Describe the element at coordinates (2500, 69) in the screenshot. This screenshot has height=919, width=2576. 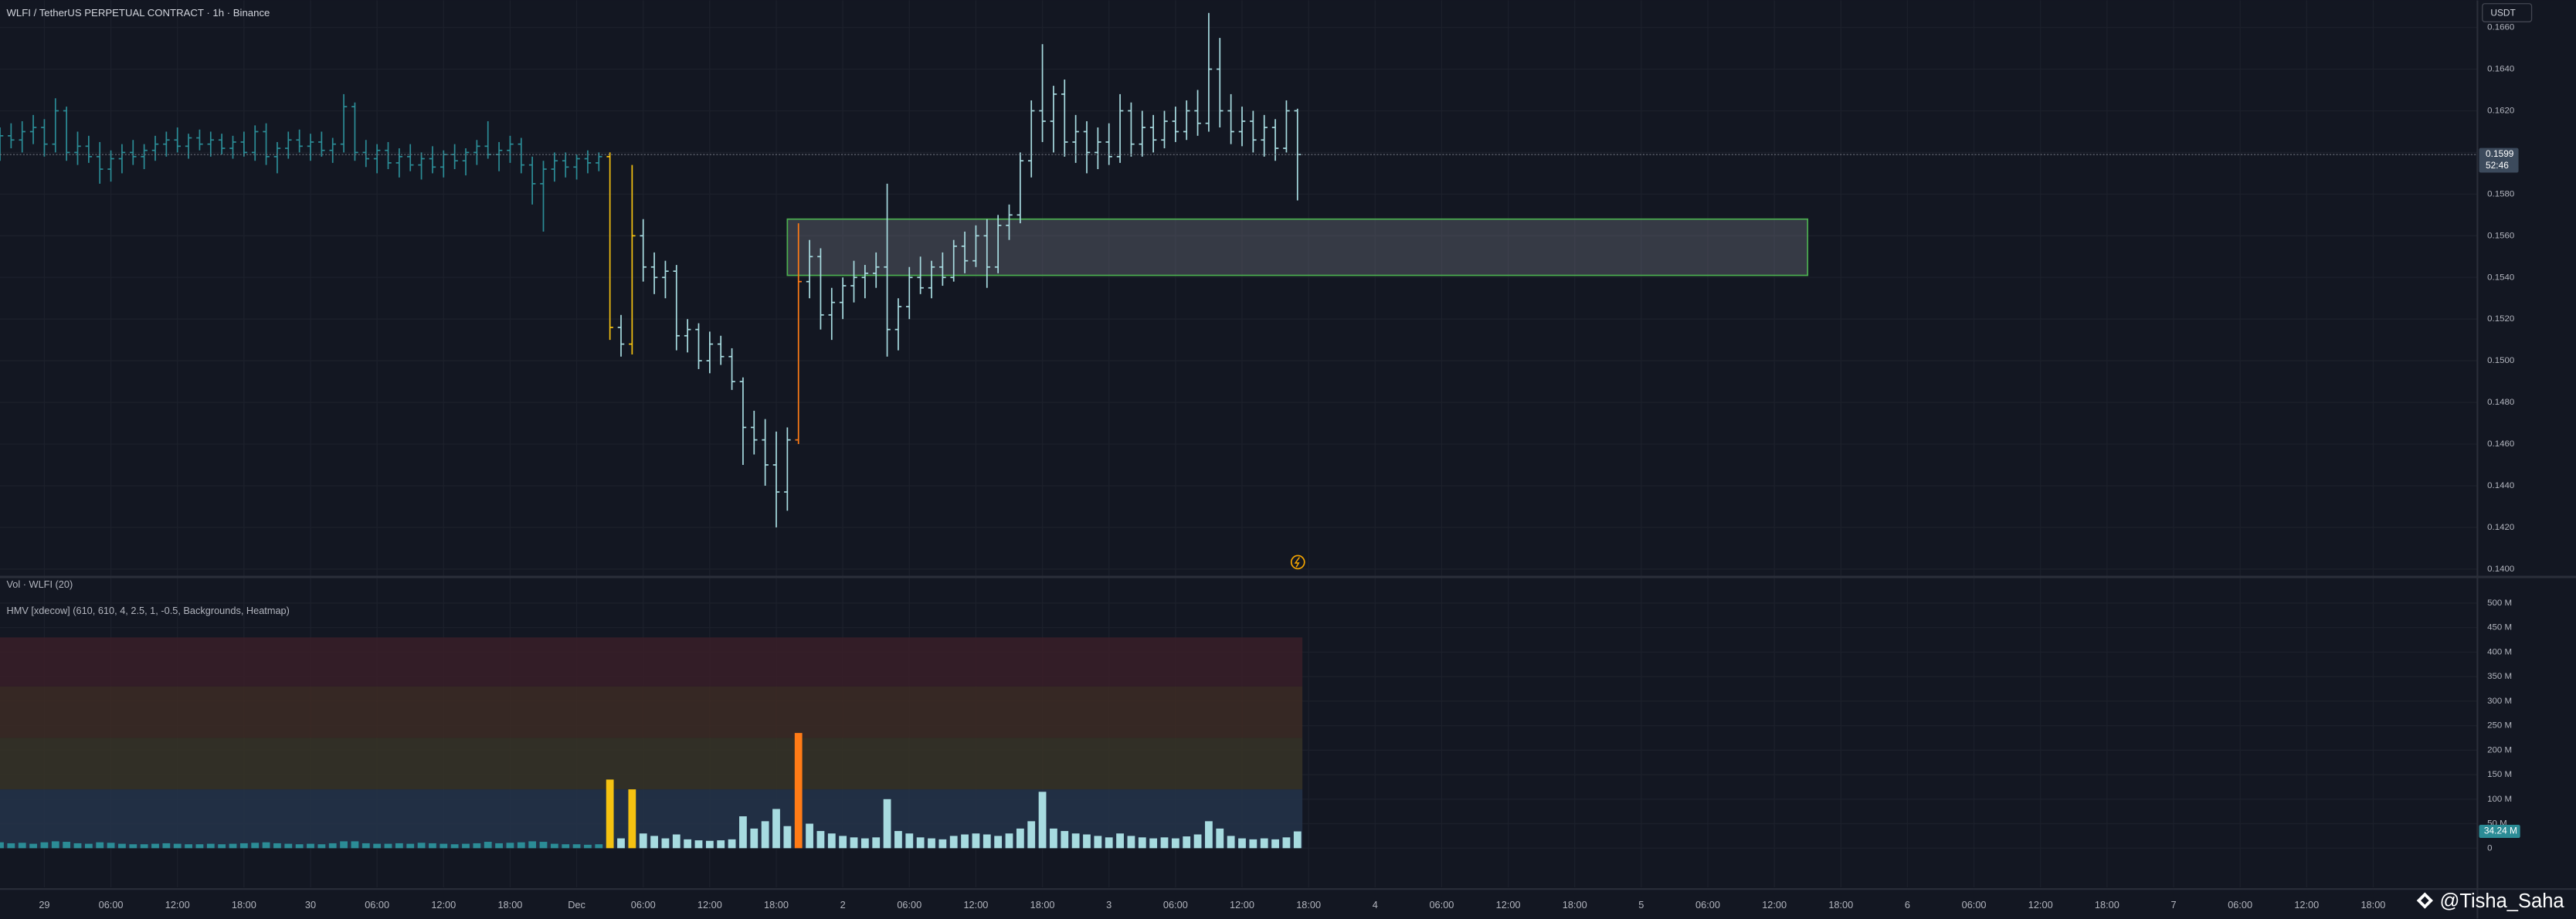
I see `y-tick-label: 0.1640` at that location.